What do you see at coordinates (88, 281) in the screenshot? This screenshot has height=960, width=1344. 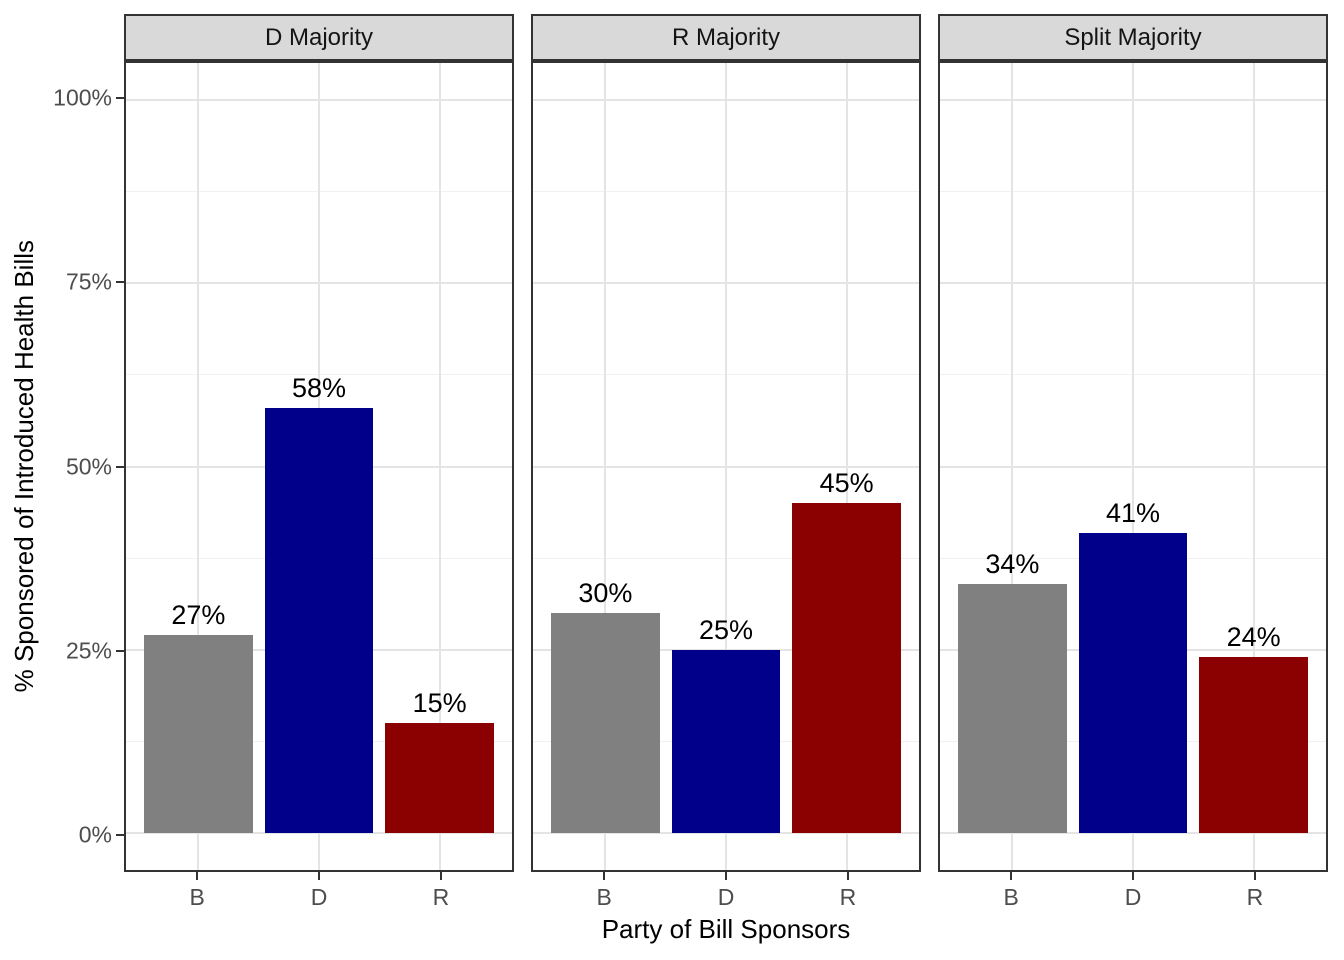 I see `y-tick-label: 75%` at bounding box center [88, 281].